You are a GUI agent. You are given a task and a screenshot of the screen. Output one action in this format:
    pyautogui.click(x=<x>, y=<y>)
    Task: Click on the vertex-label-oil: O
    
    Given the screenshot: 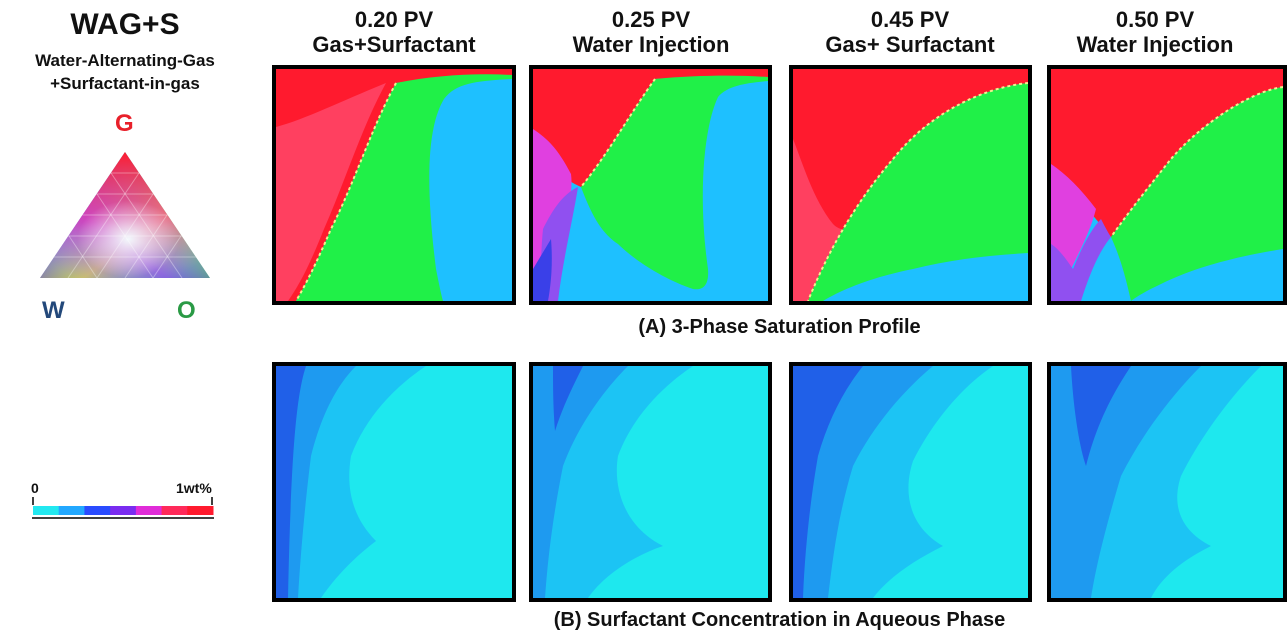 What is the action you would take?
    pyautogui.click(x=186, y=310)
    